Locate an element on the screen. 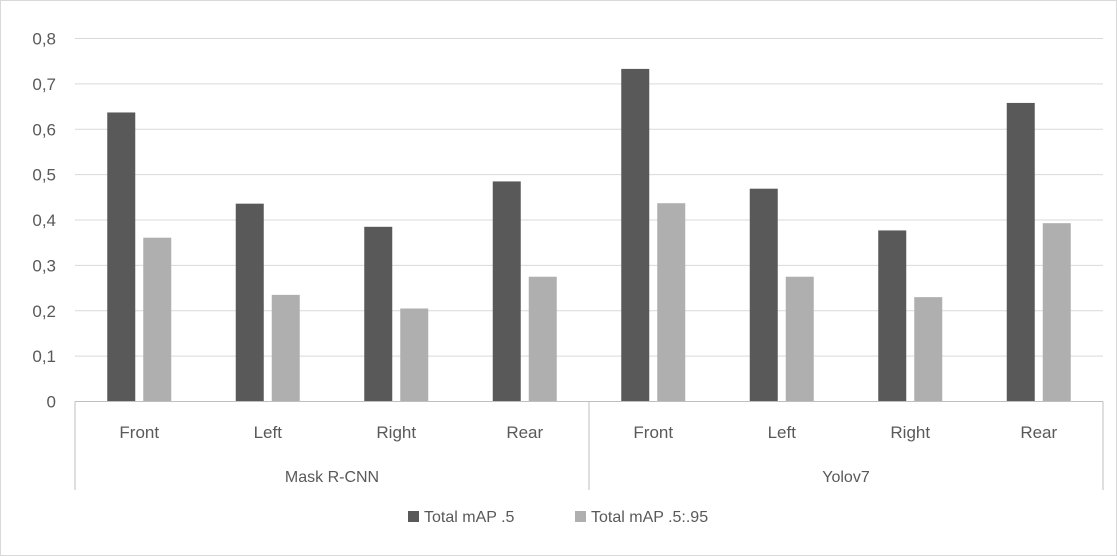 This screenshot has width=1117, height=556. y-tick-label: 0,6 is located at coordinates (44, 129).